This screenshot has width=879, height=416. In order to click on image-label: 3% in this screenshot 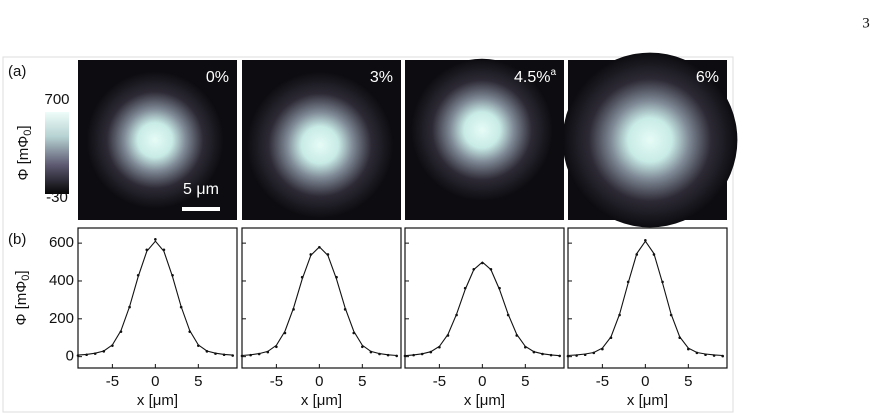, I will do `click(381, 77)`.